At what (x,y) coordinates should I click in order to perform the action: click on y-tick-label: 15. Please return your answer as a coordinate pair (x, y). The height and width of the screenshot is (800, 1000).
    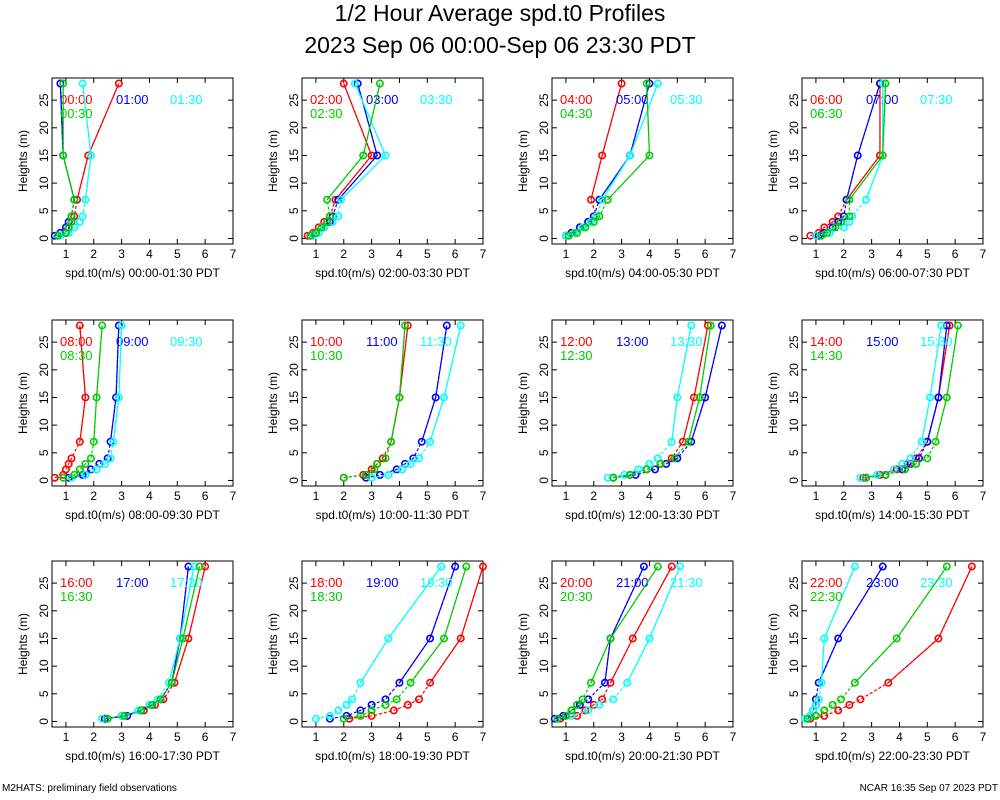
    Looking at the image, I should click on (544, 638).